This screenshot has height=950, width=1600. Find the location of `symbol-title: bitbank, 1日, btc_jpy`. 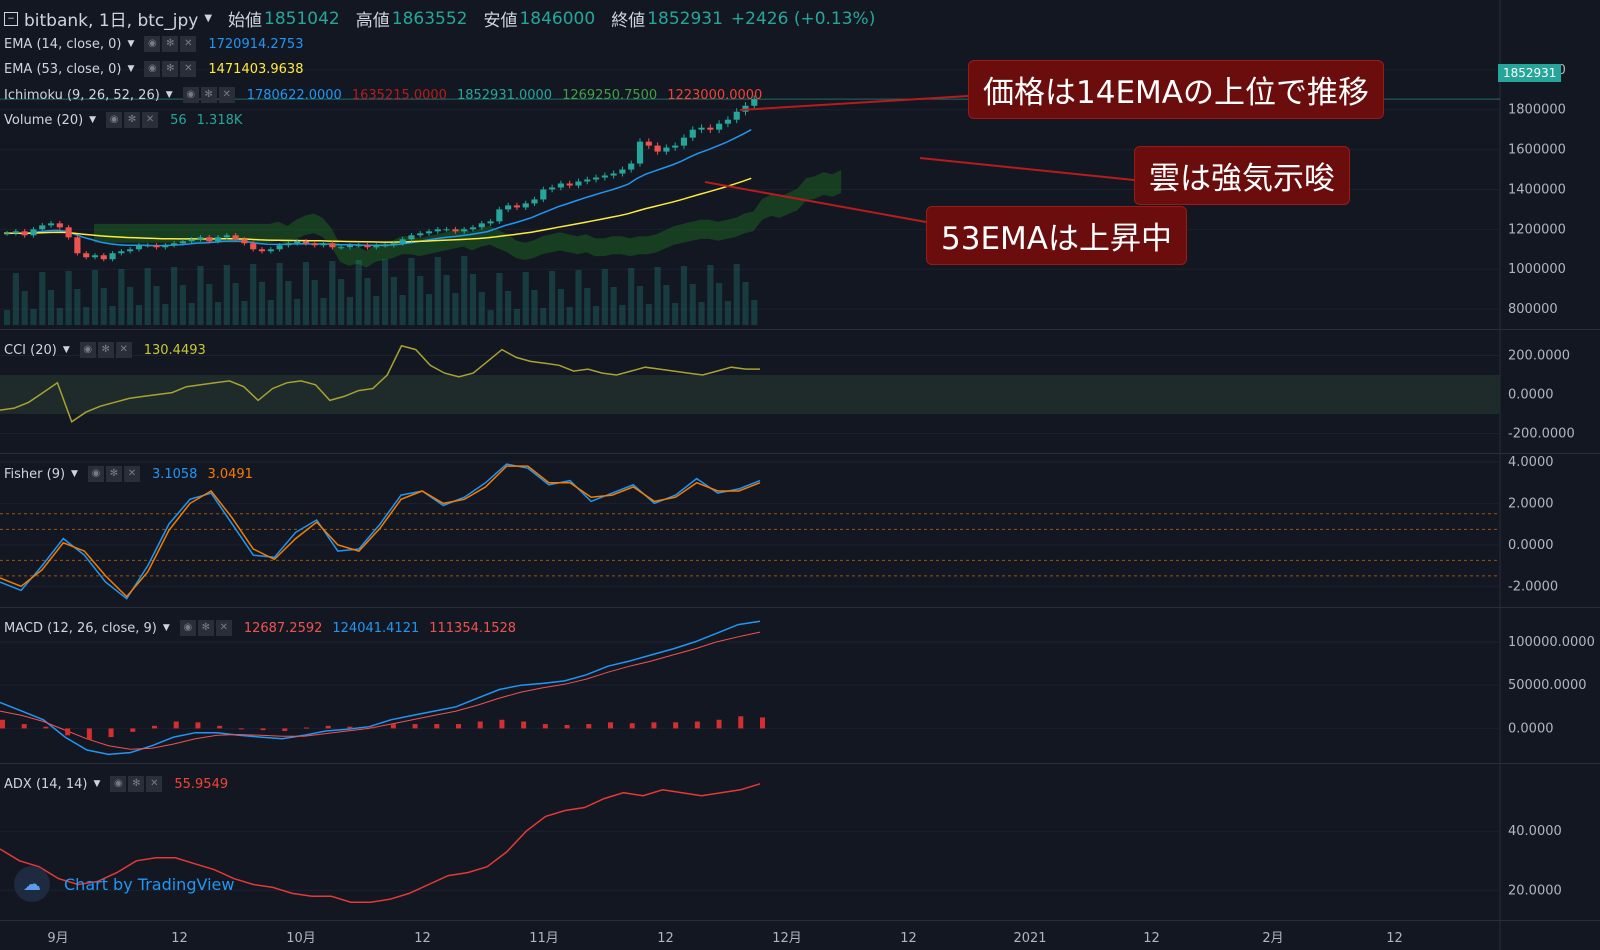

symbol-title: bitbank, 1日, btc_jpy is located at coordinates (111, 21).